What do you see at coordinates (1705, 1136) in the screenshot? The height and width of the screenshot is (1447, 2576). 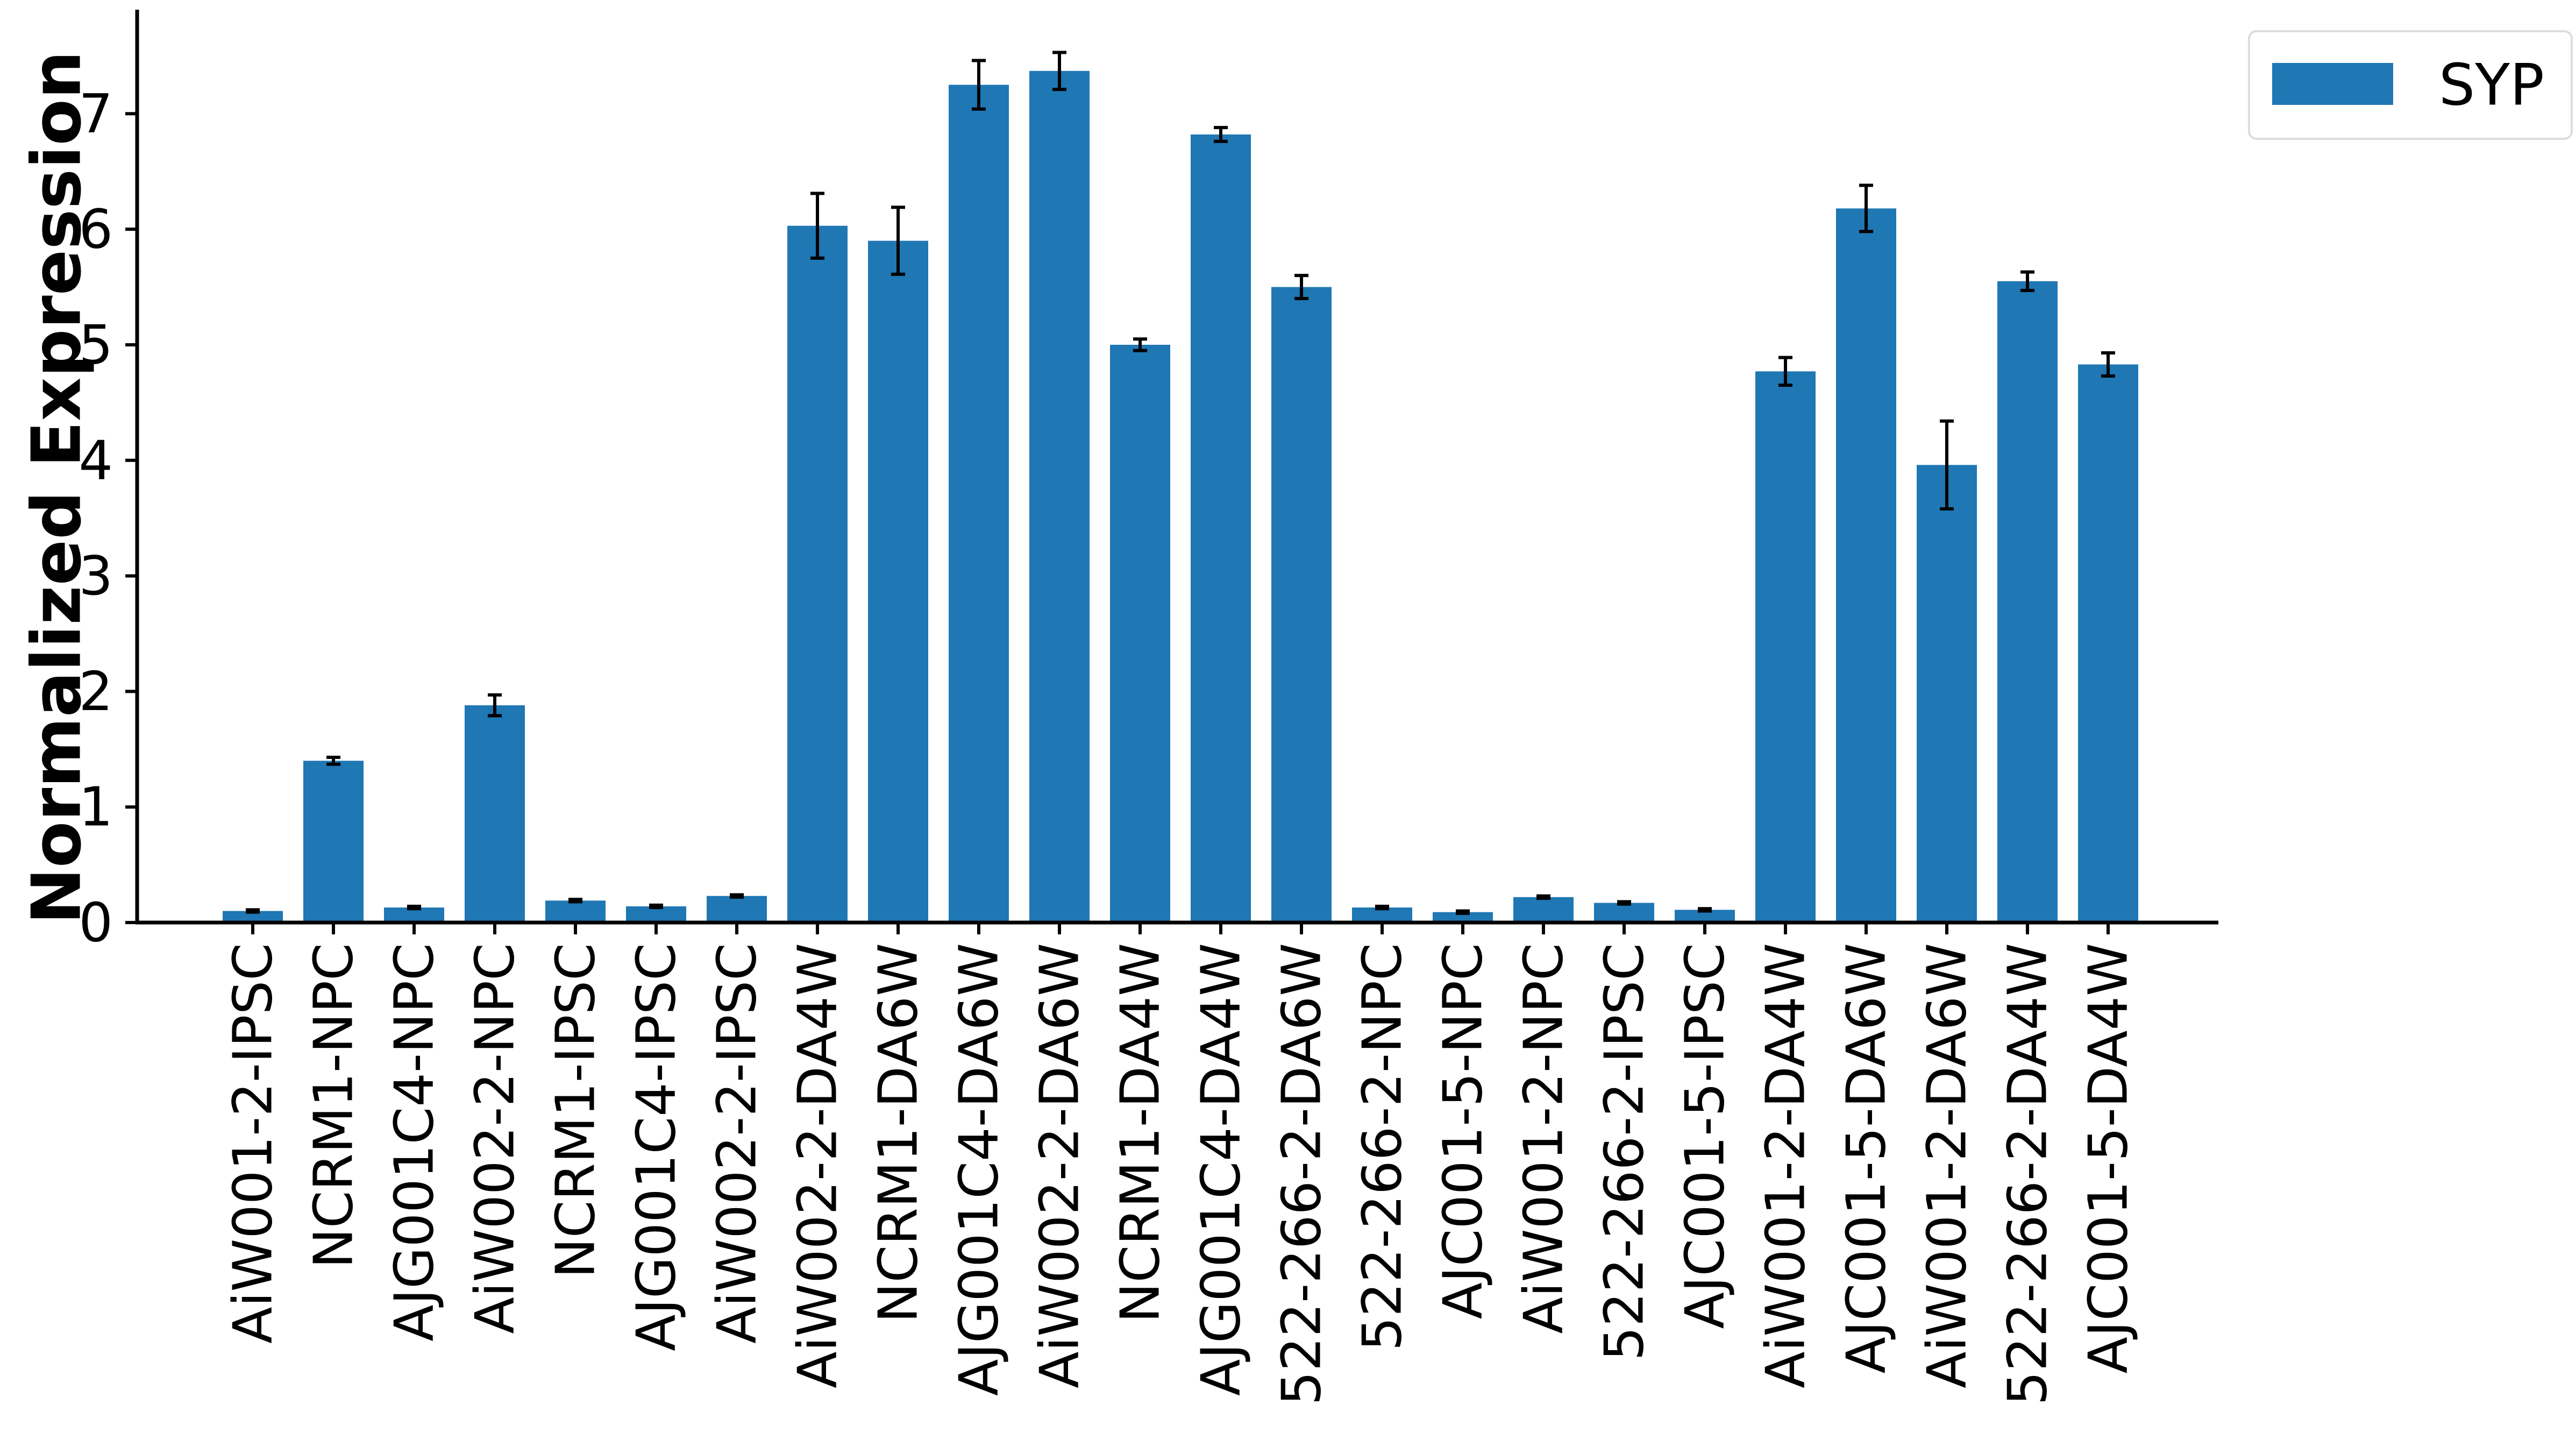 I see `x-tick-label: AJC001-5-IPSC` at bounding box center [1705, 1136].